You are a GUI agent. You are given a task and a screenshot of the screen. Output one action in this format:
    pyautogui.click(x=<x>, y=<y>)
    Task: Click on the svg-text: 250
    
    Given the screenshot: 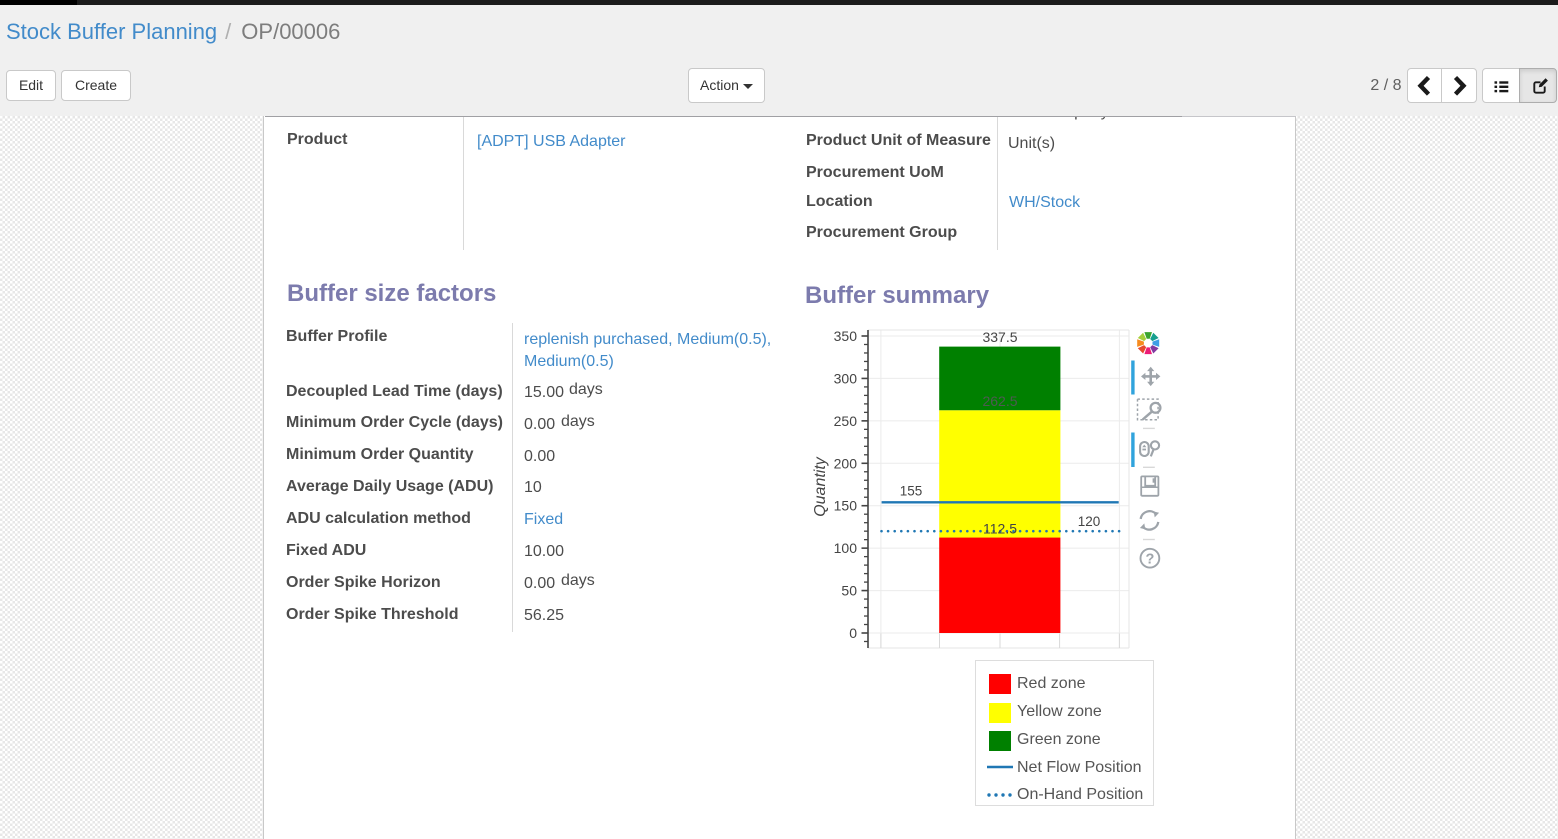 What is the action you would take?
    pyautogui.click(x=846, y=421)
    